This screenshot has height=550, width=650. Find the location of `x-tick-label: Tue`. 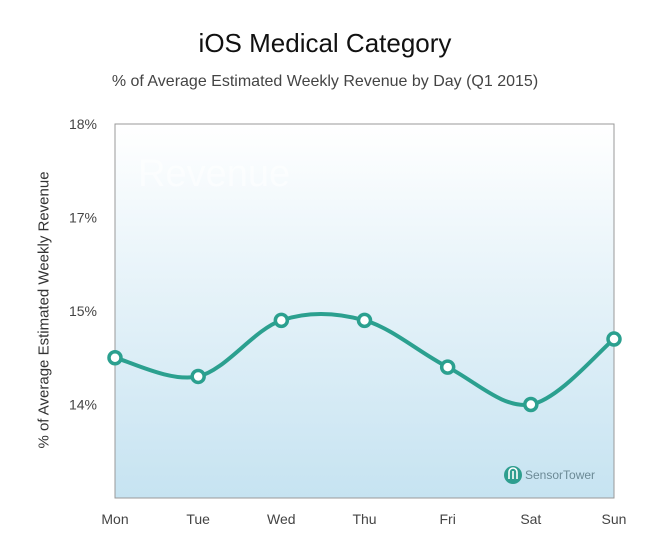

x-tick-label: Tue is located at coordinates (198, 519).